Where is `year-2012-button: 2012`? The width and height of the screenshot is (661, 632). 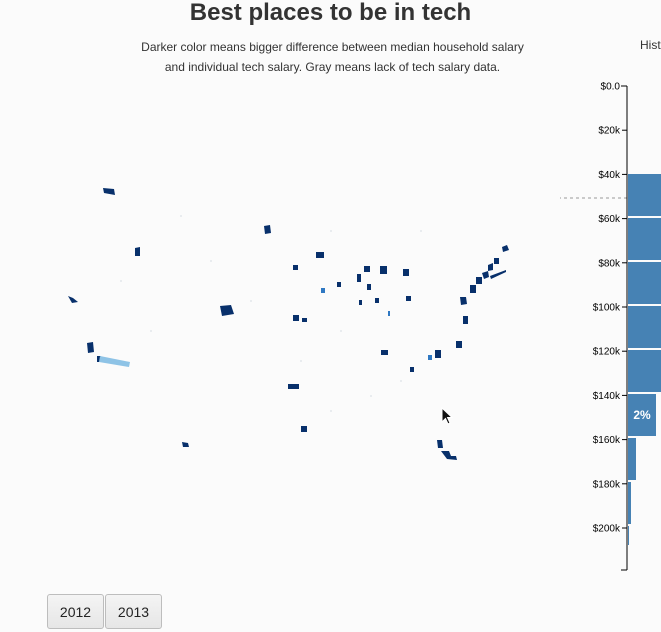 year-2012-button: 2012 is located at coordinates (75, 611).